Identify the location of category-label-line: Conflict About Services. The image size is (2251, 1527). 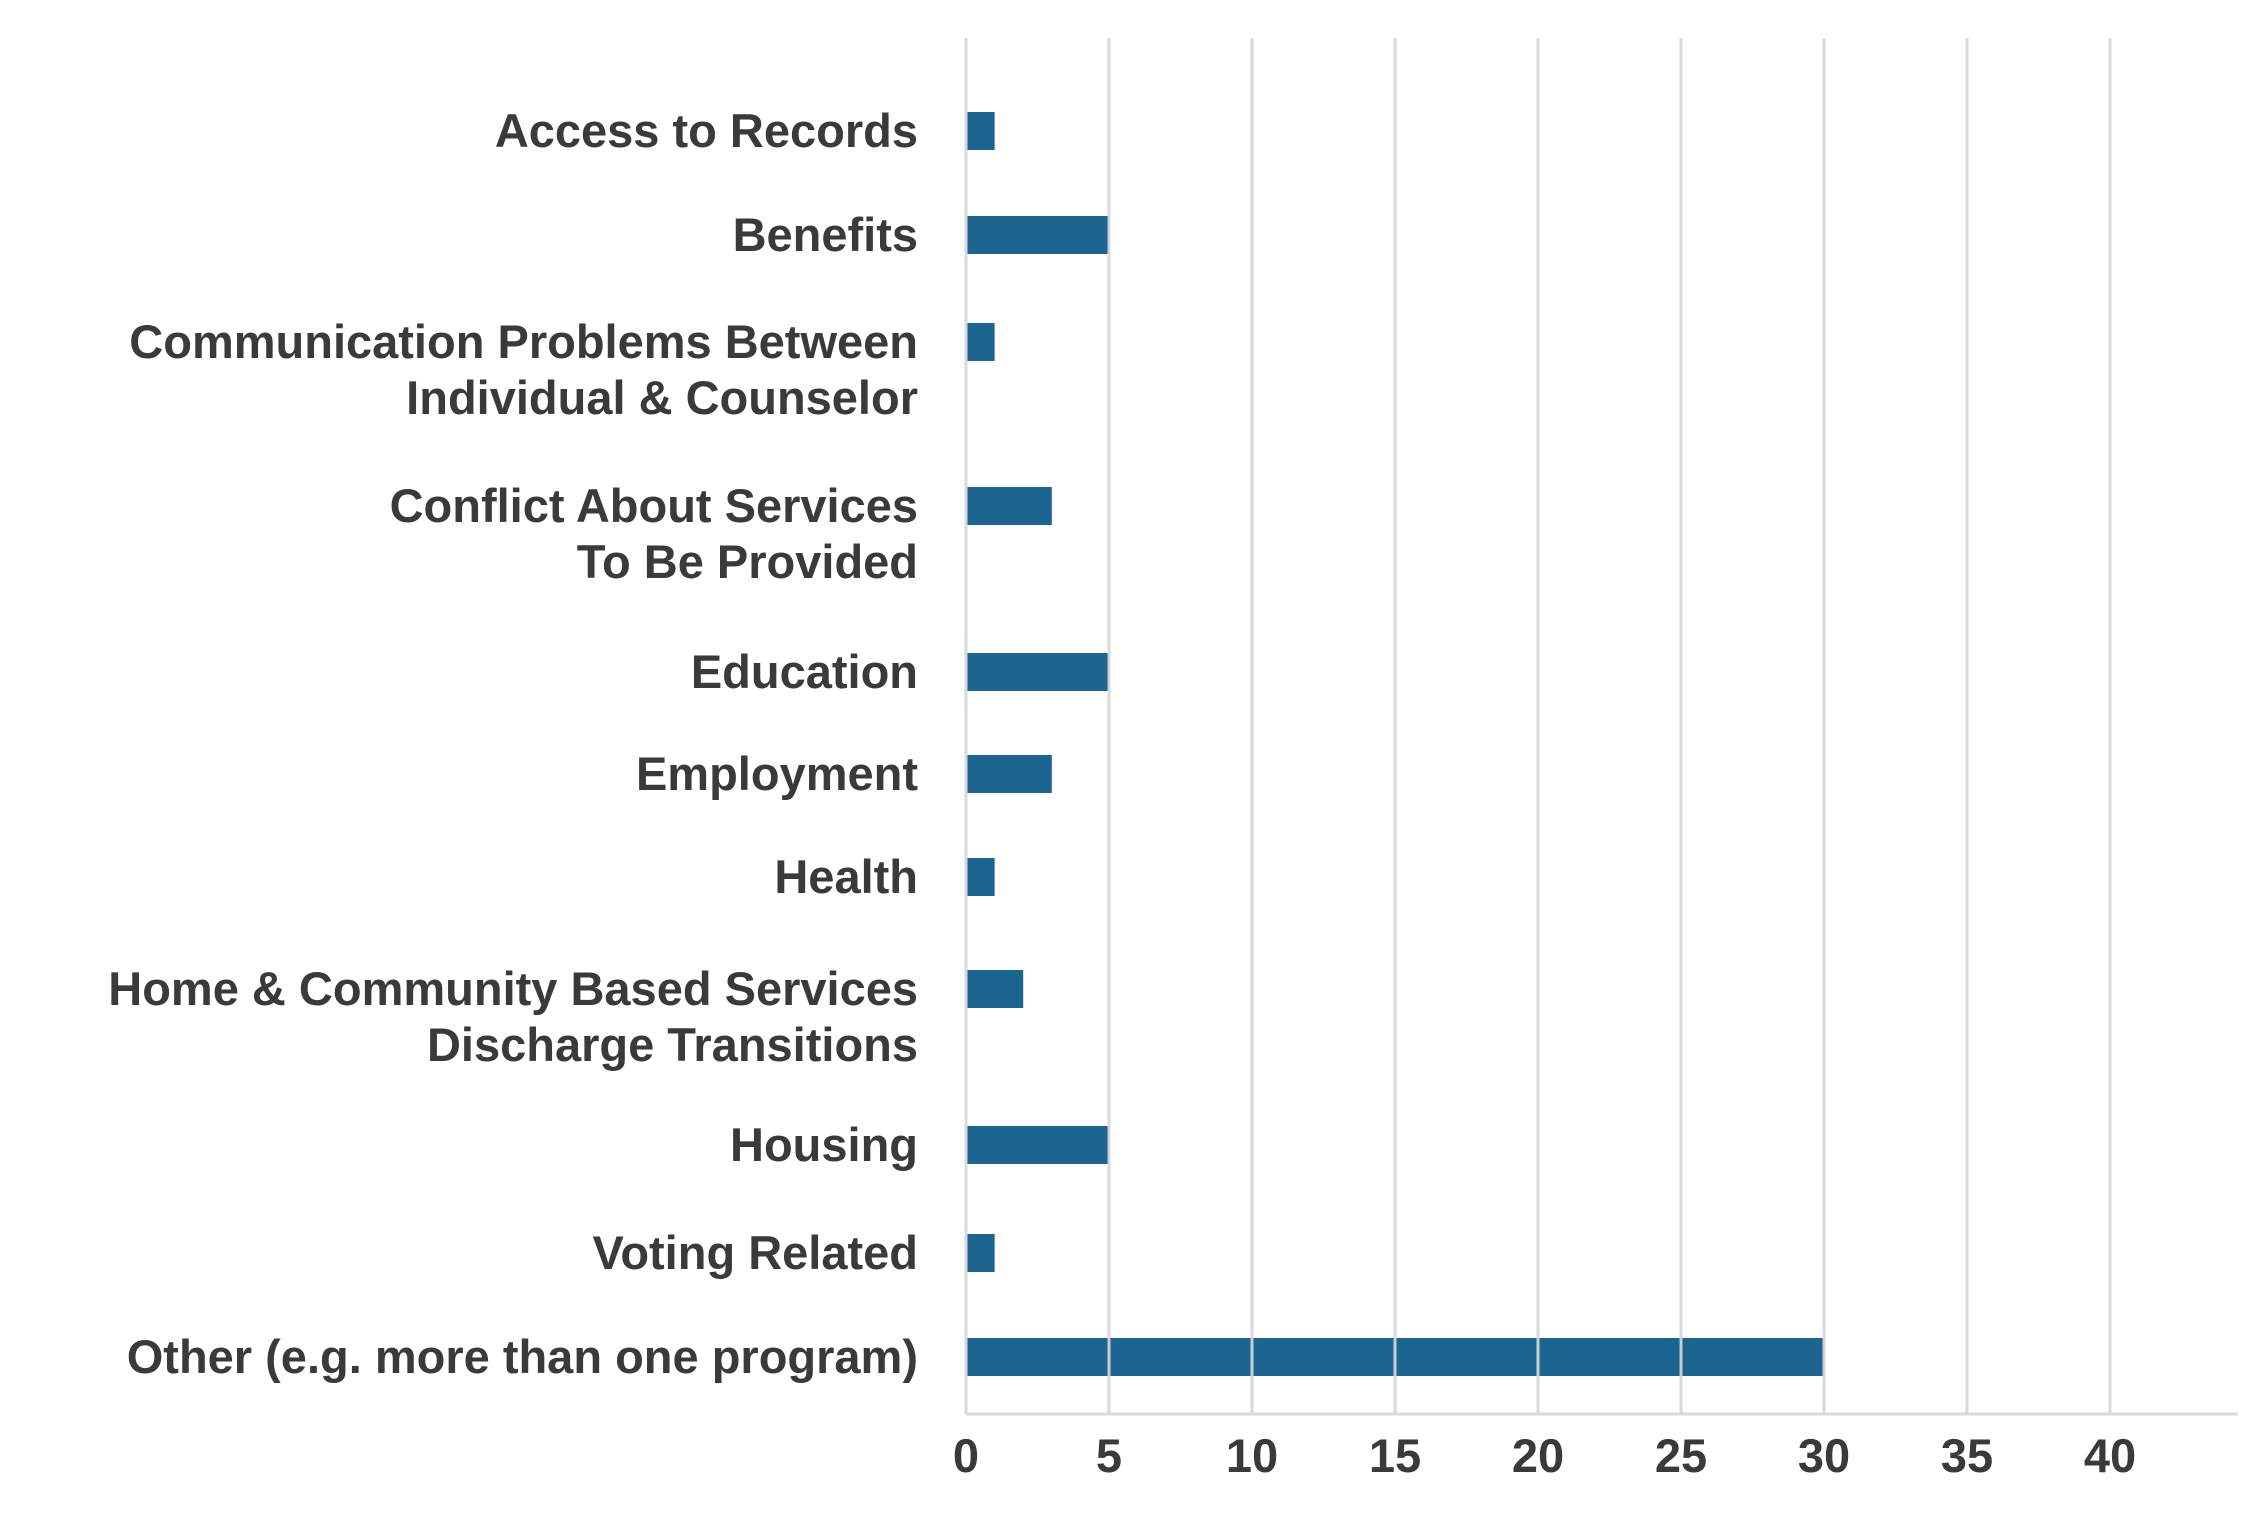
(654, 505).